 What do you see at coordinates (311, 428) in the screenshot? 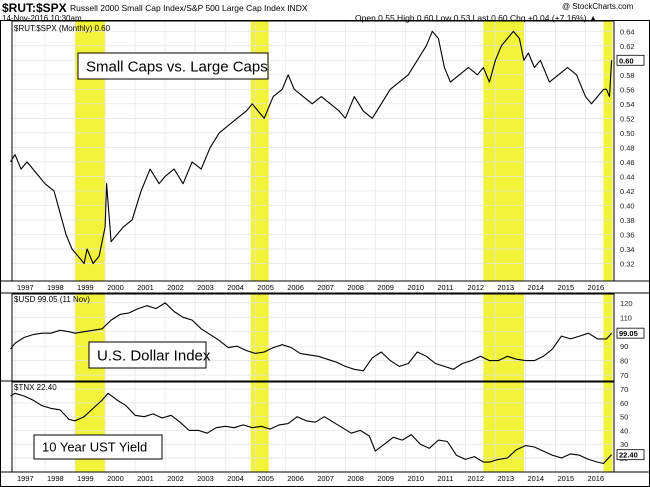
I see `series-line-tnx` at bounding box center [311, 428].